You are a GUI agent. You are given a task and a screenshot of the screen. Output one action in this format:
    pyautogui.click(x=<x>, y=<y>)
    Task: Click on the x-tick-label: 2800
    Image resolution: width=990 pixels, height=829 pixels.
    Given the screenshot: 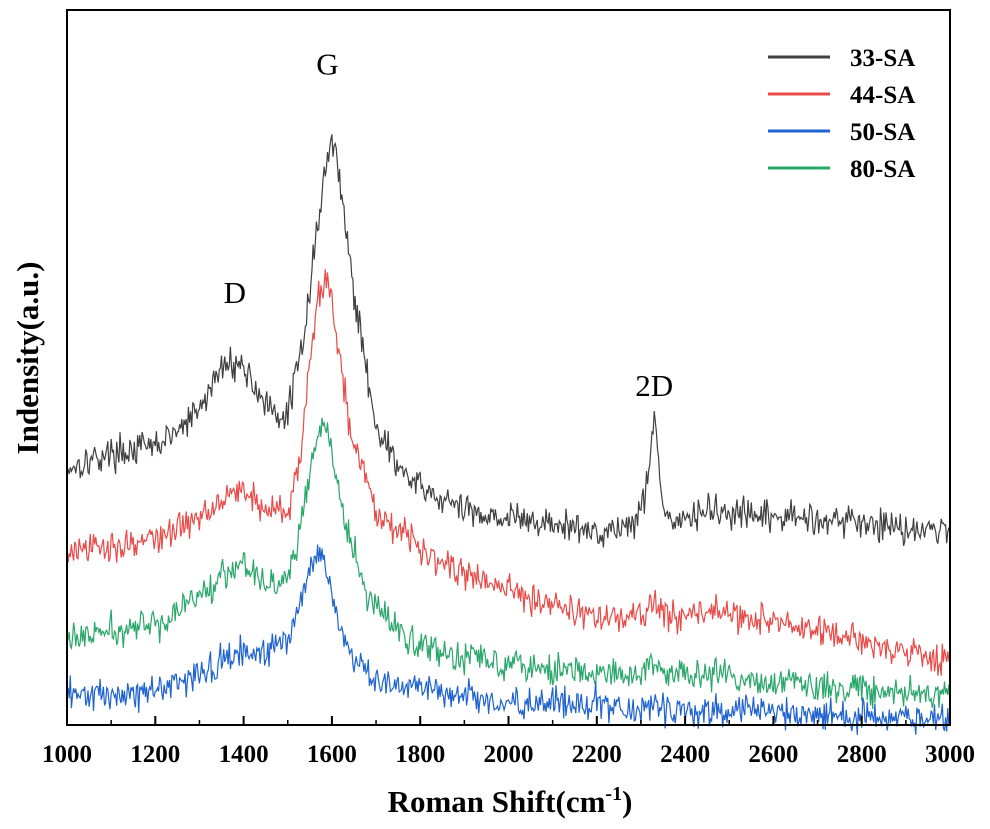 What is the action you would take?
    pyautogui.click(x=862, y=754)
    